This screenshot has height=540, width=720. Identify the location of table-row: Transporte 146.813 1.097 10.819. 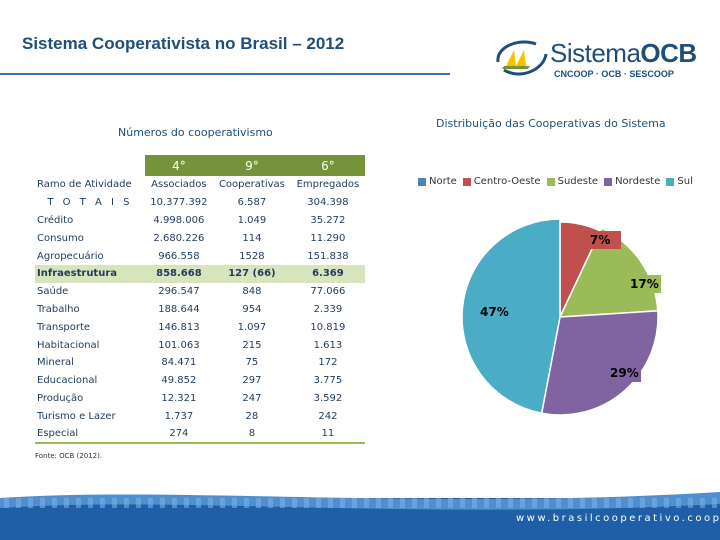
(200, 327).